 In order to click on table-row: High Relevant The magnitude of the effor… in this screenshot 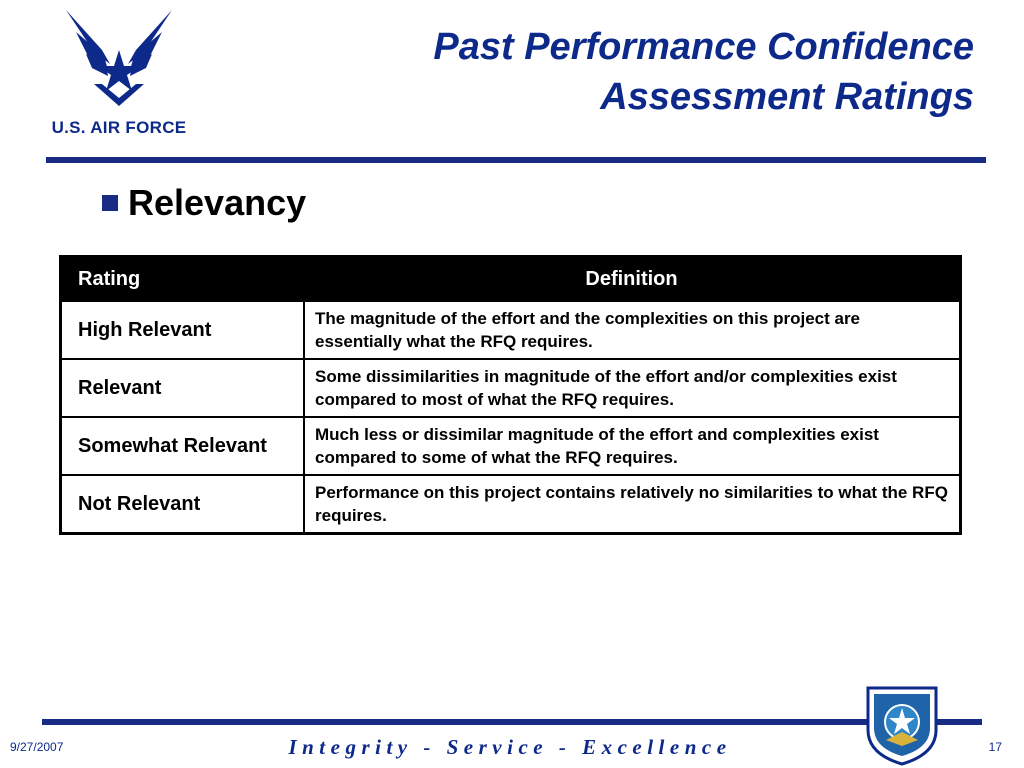, I will do `click(510, 330)`.